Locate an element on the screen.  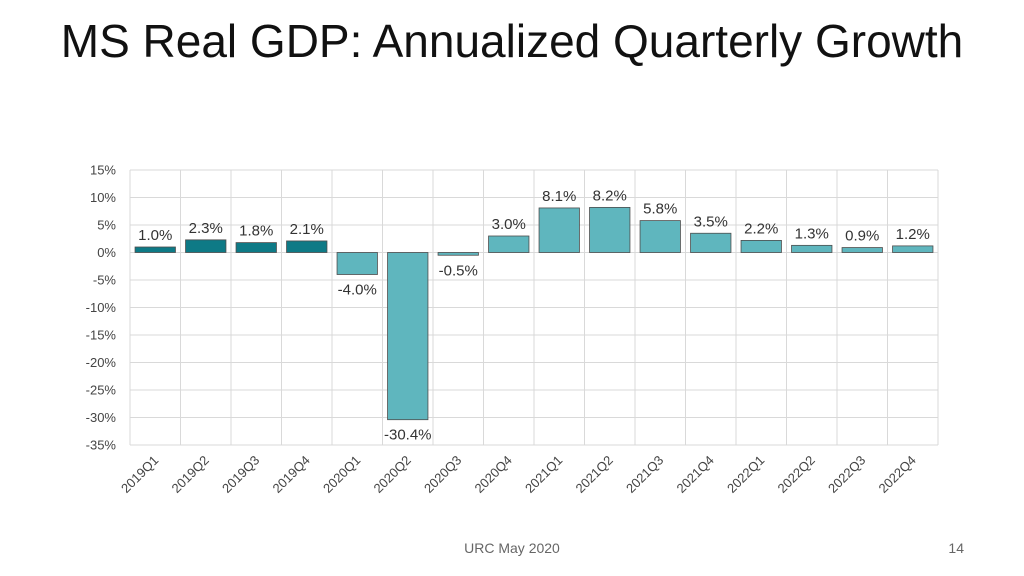
data-label: -4.0% is located at coordinates (357, 290).